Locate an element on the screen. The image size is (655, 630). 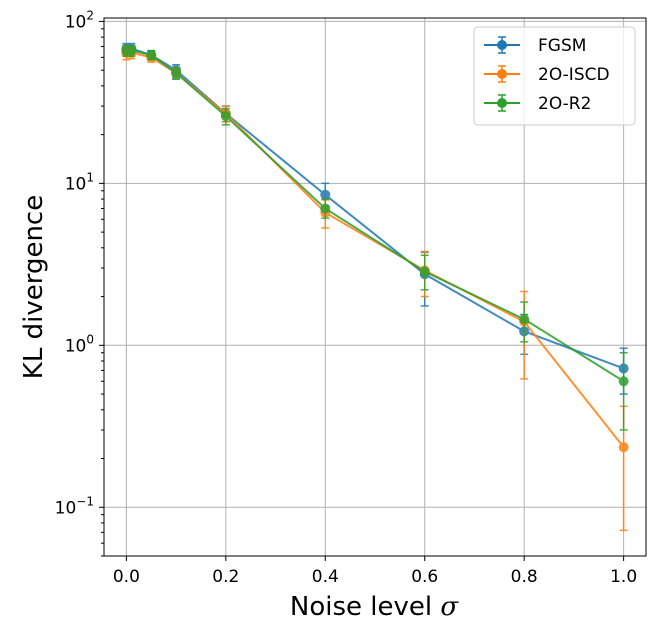
y-tick-label: 10⁰ is located at coordinates (79, 344).